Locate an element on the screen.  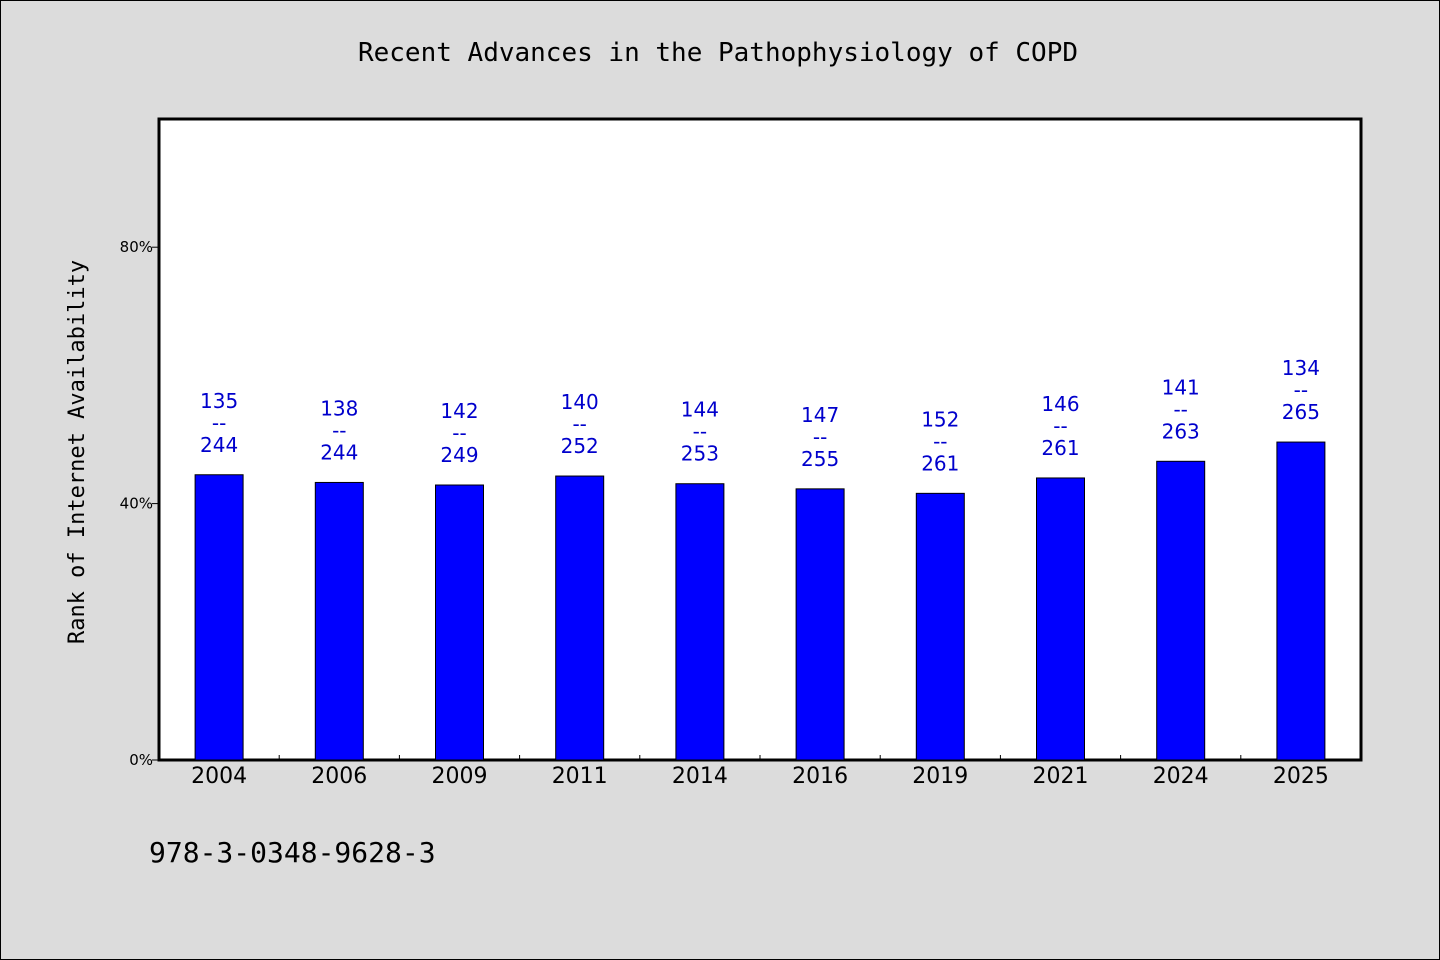
data-label: 252 is located at coordinates (580, 446).